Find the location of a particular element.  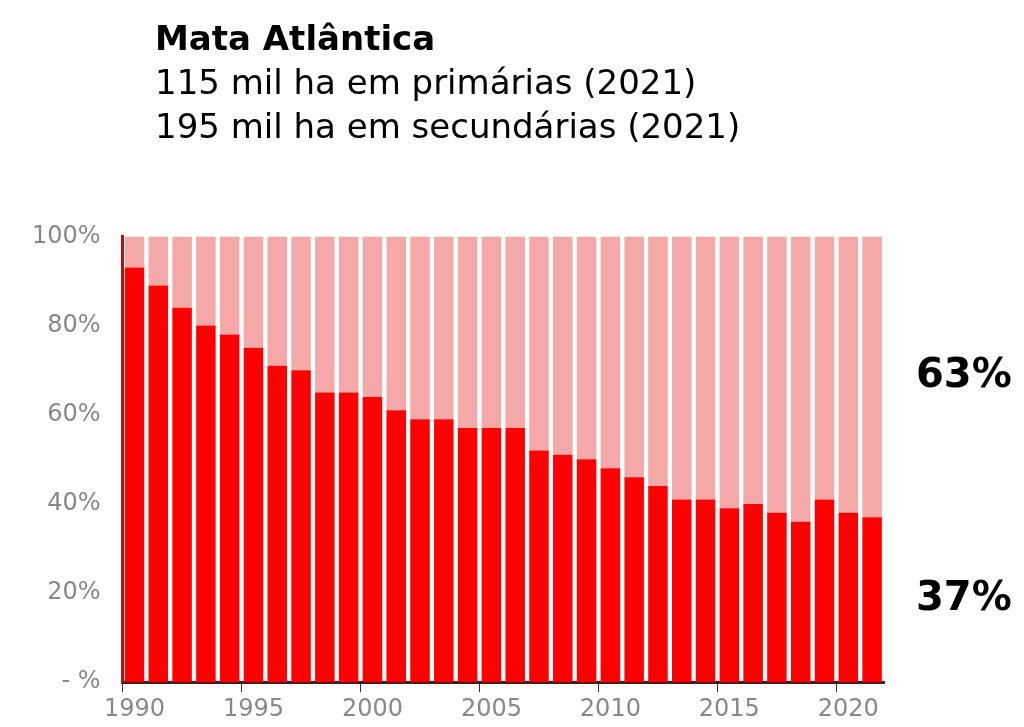

text: 195 mil ha em secundárias (2021) is located at coordinates (448, 126).